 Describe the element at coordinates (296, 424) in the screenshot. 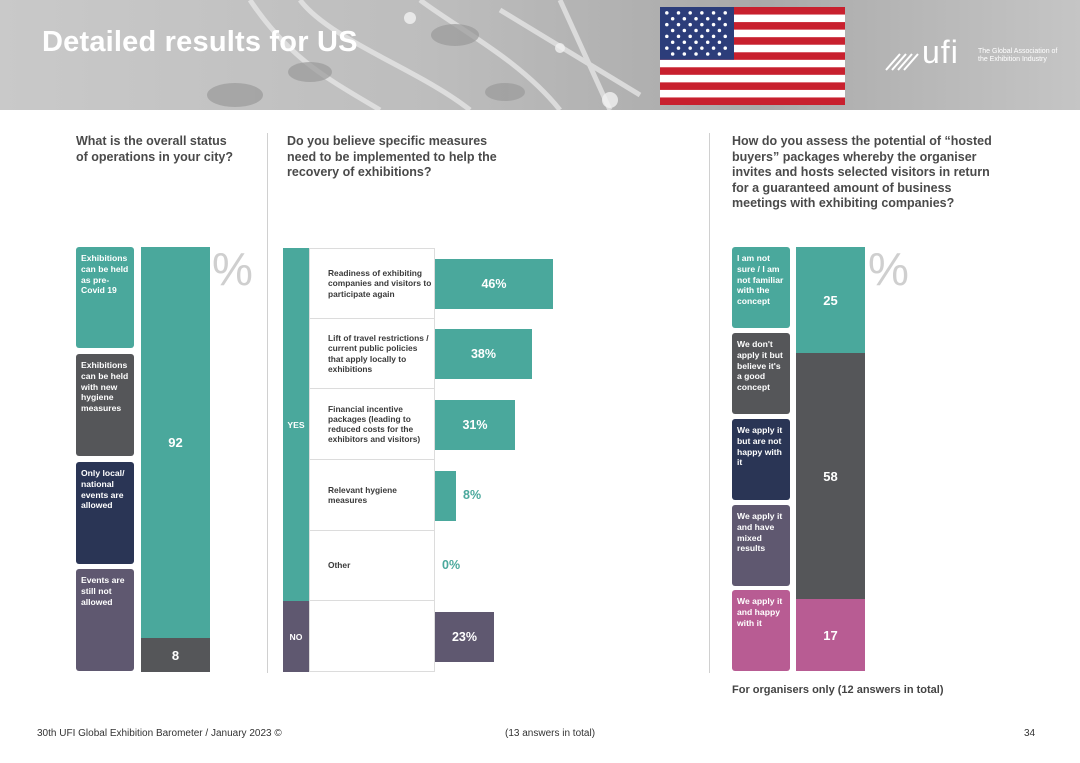

I see `yes-group-label: YES` at that location.